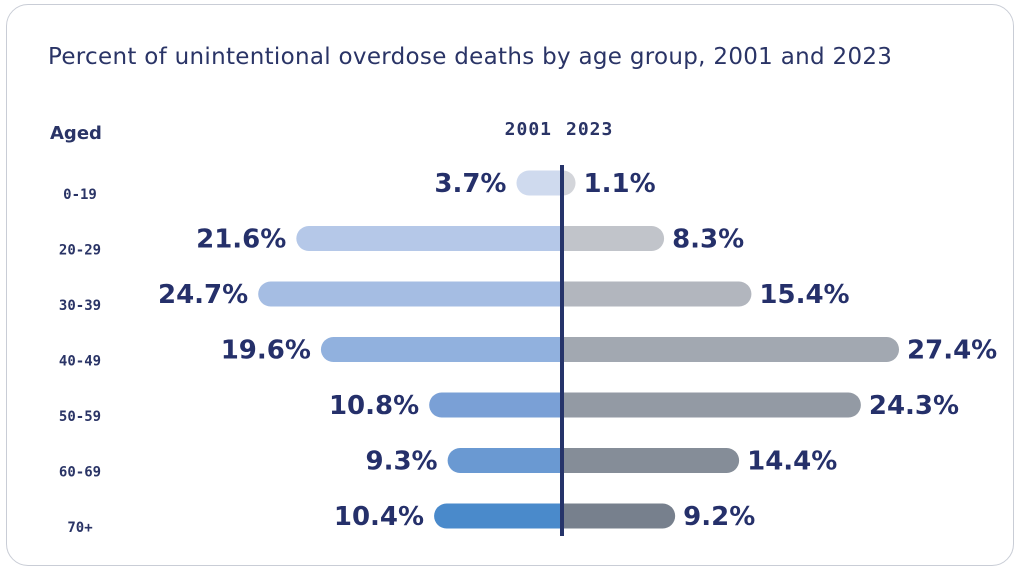  What do you see at coordinates (379, 517) in the screenshot?
I see `value-label-2001-70+: 10.4%` at bounding box center [379, 517].